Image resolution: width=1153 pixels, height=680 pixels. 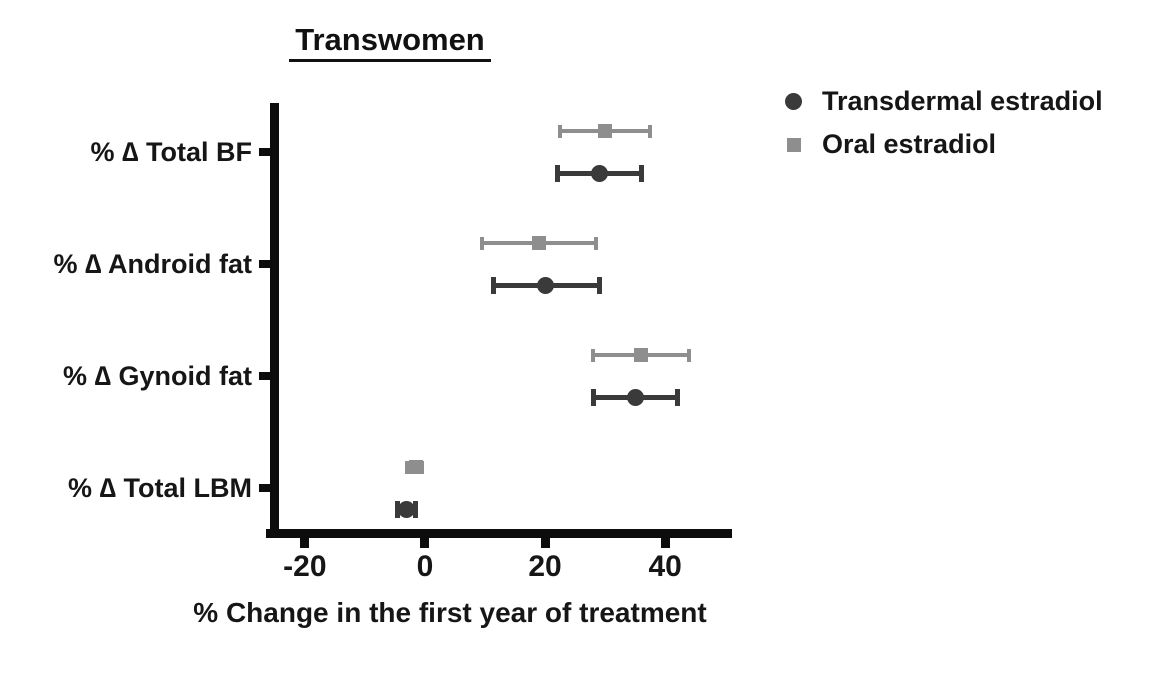 What do you see at coordinates (159, 488) in the screenshot?
I see `category-label: % ∆ Total LBM` at bounding box center [159, 488].